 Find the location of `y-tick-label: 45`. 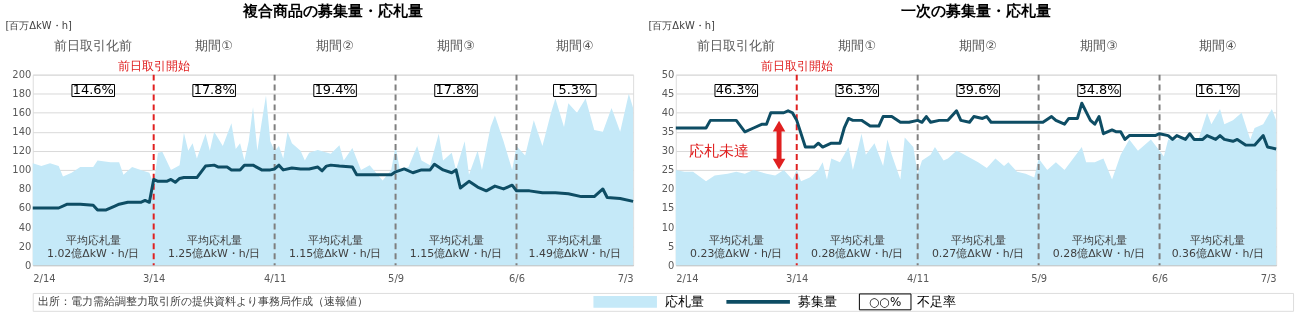

y-tick-label: 45 is located at coordinates (668, 94).